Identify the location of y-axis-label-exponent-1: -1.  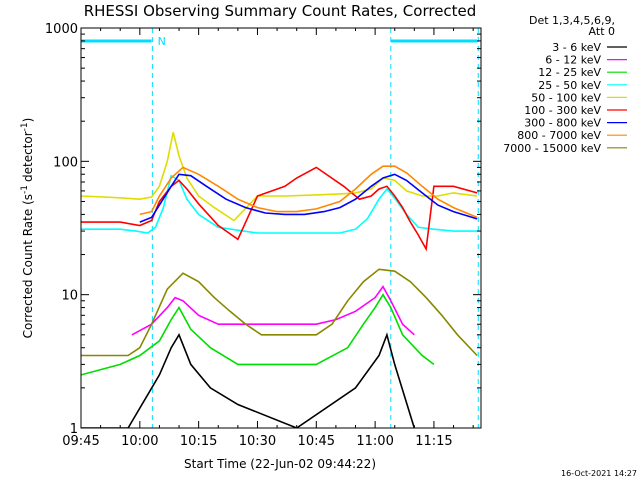
(25, 189).